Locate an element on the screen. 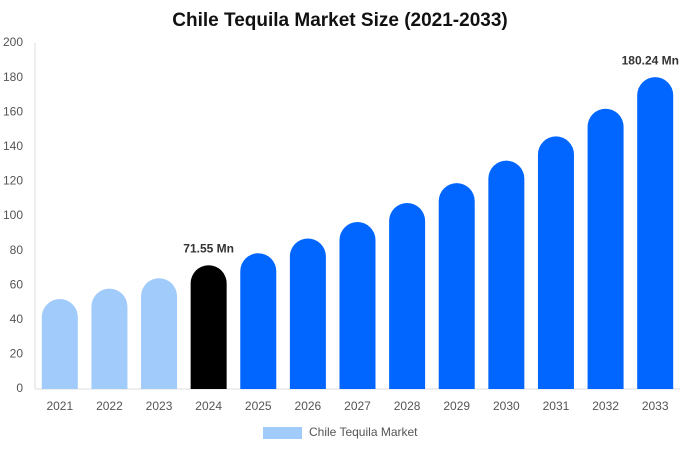 Image resolution: width=680 pixels, height=450 pixels. value-label: 71.55 Mn is located at coordinates (208, 248).